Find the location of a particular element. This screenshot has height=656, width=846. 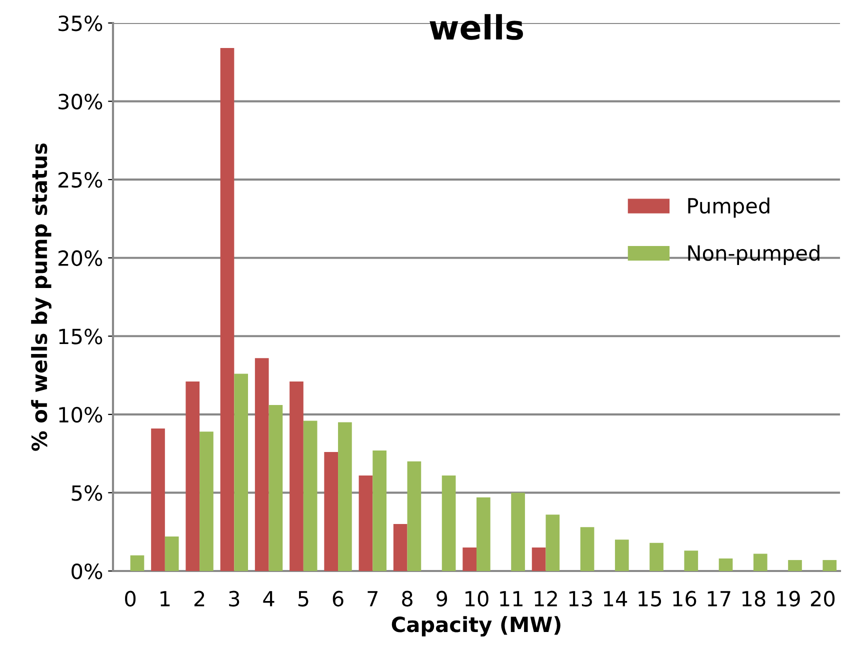

y-tick-label: 0% is located at coordinates (87, 571).